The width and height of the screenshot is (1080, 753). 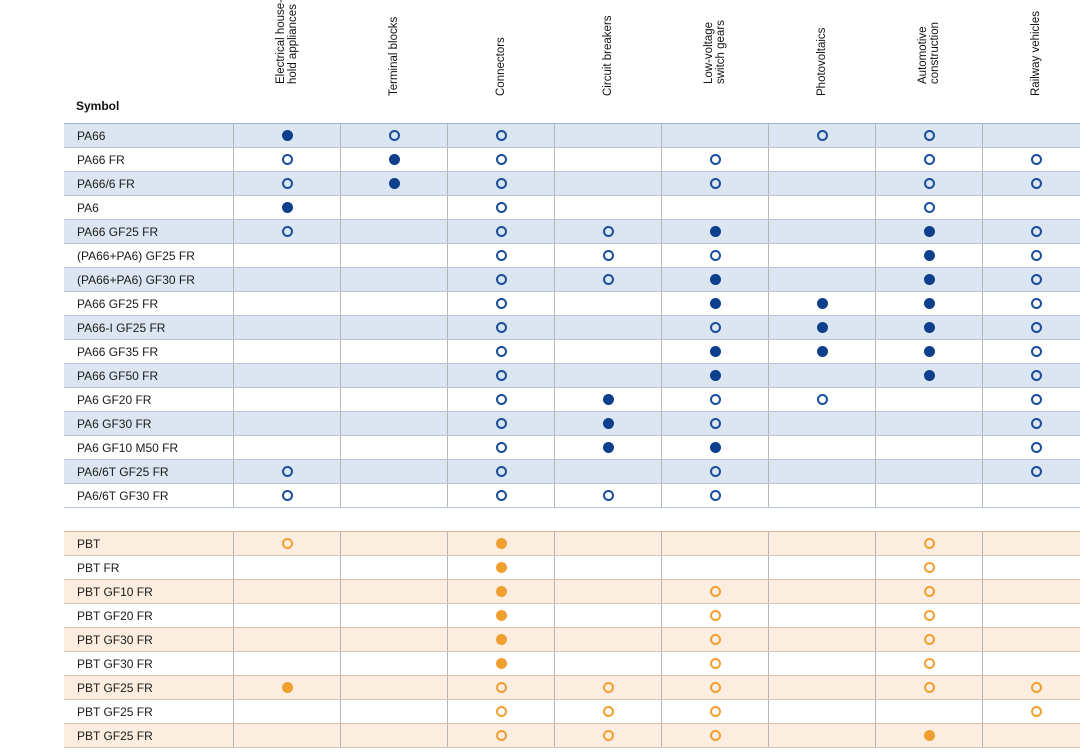 I want to click on column-header-label: Photovoltaics, so click(x=821, y=61).